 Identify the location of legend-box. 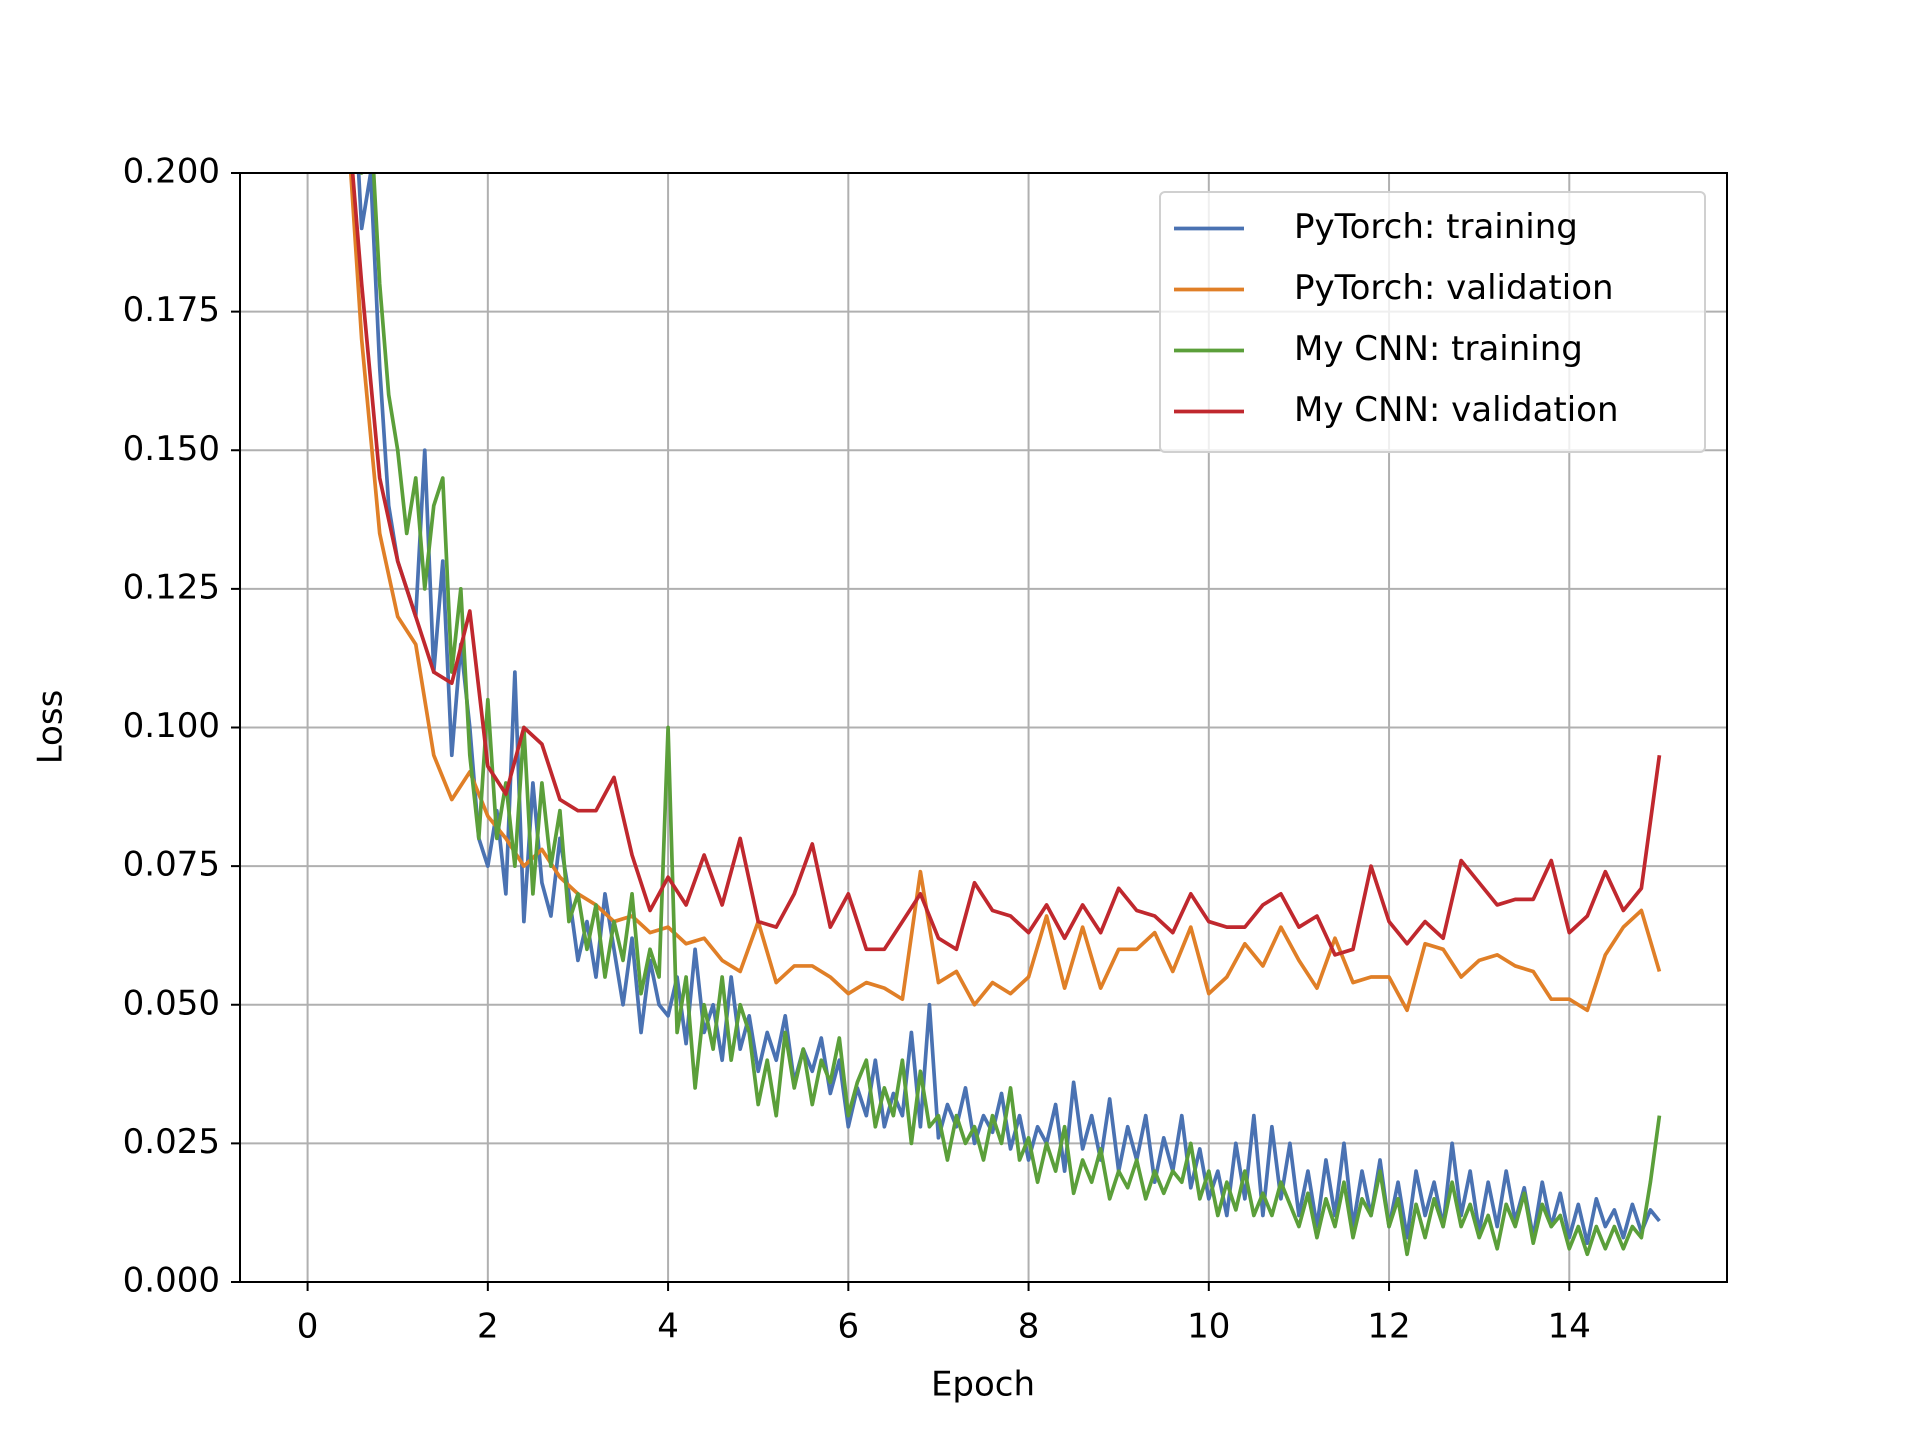
(1432, 322).